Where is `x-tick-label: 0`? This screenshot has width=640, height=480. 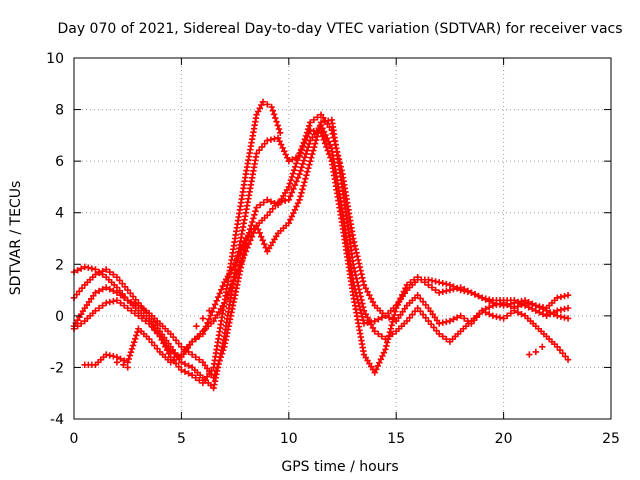 x-tick-label: 0 is located at coordinates (74, 439).